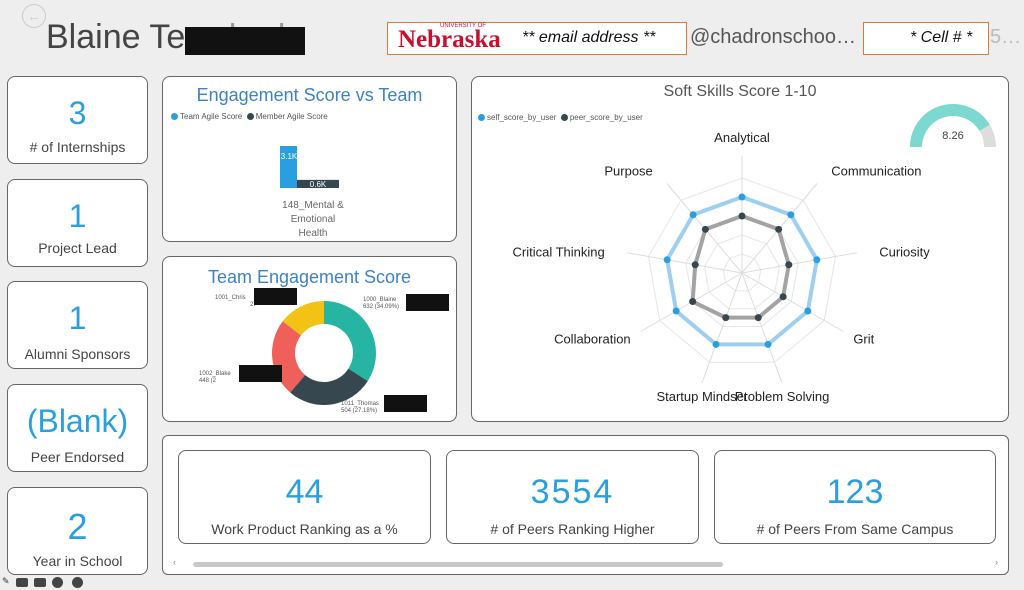 The height and width of the screenshot is (590, 1024). Describe the element at coordinates (245, 41) in the screenshot. I see `redaction-name` at that location.